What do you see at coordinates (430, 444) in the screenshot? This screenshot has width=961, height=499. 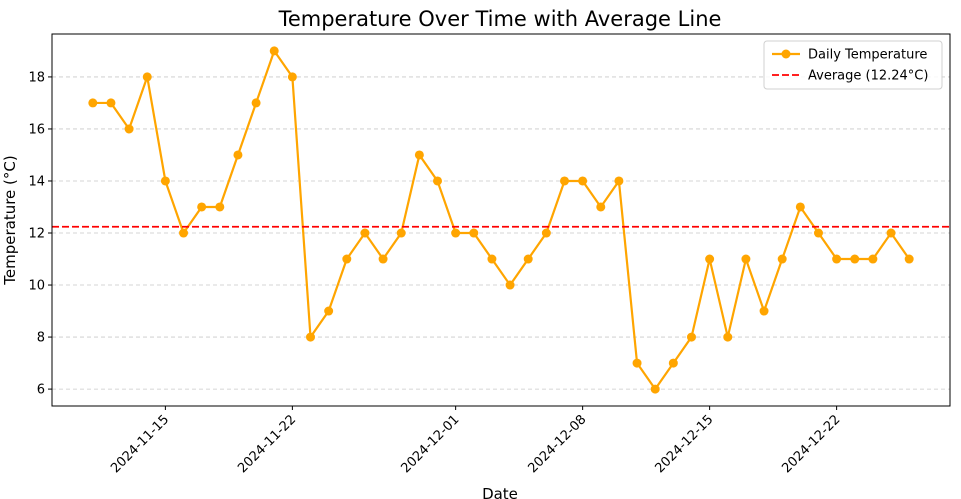 I see `x-tick-label: 2024-12-01` at bounding box center [430, 444].